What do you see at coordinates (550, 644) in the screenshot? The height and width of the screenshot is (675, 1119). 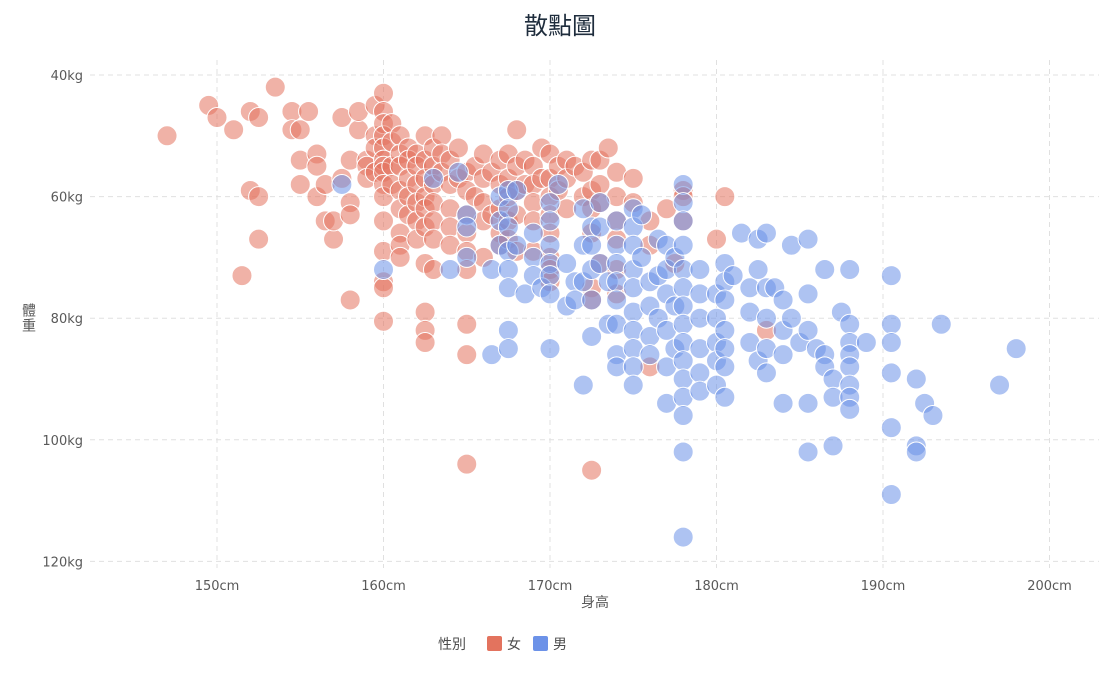 I see `legend-item-male: 男` at bounding box center [550, 644].